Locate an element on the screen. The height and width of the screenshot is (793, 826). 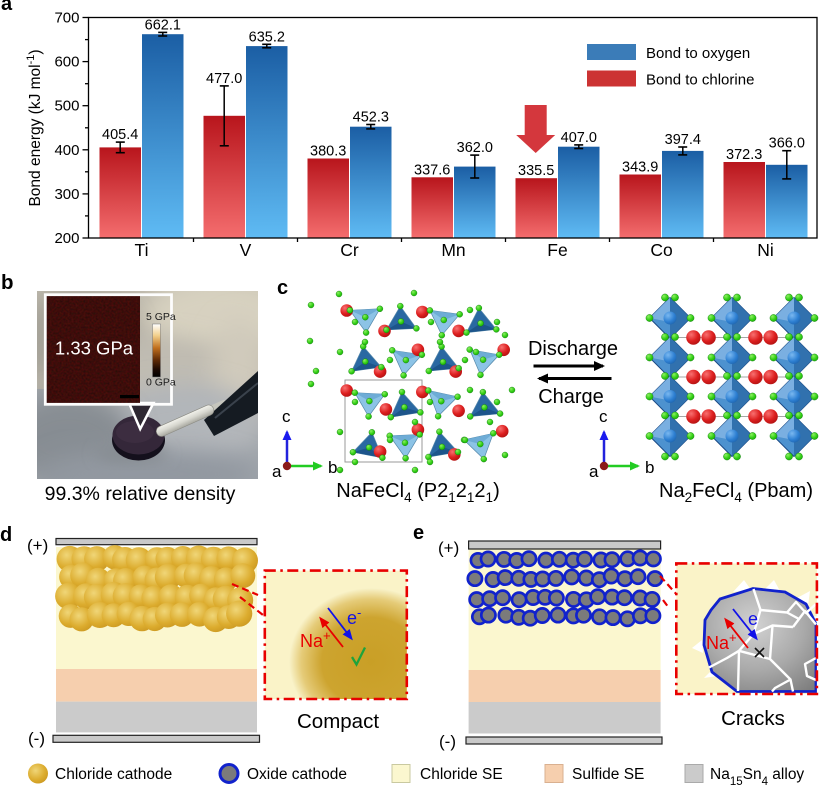
svg-text: 343.9 is located at coordinates (640, 168).